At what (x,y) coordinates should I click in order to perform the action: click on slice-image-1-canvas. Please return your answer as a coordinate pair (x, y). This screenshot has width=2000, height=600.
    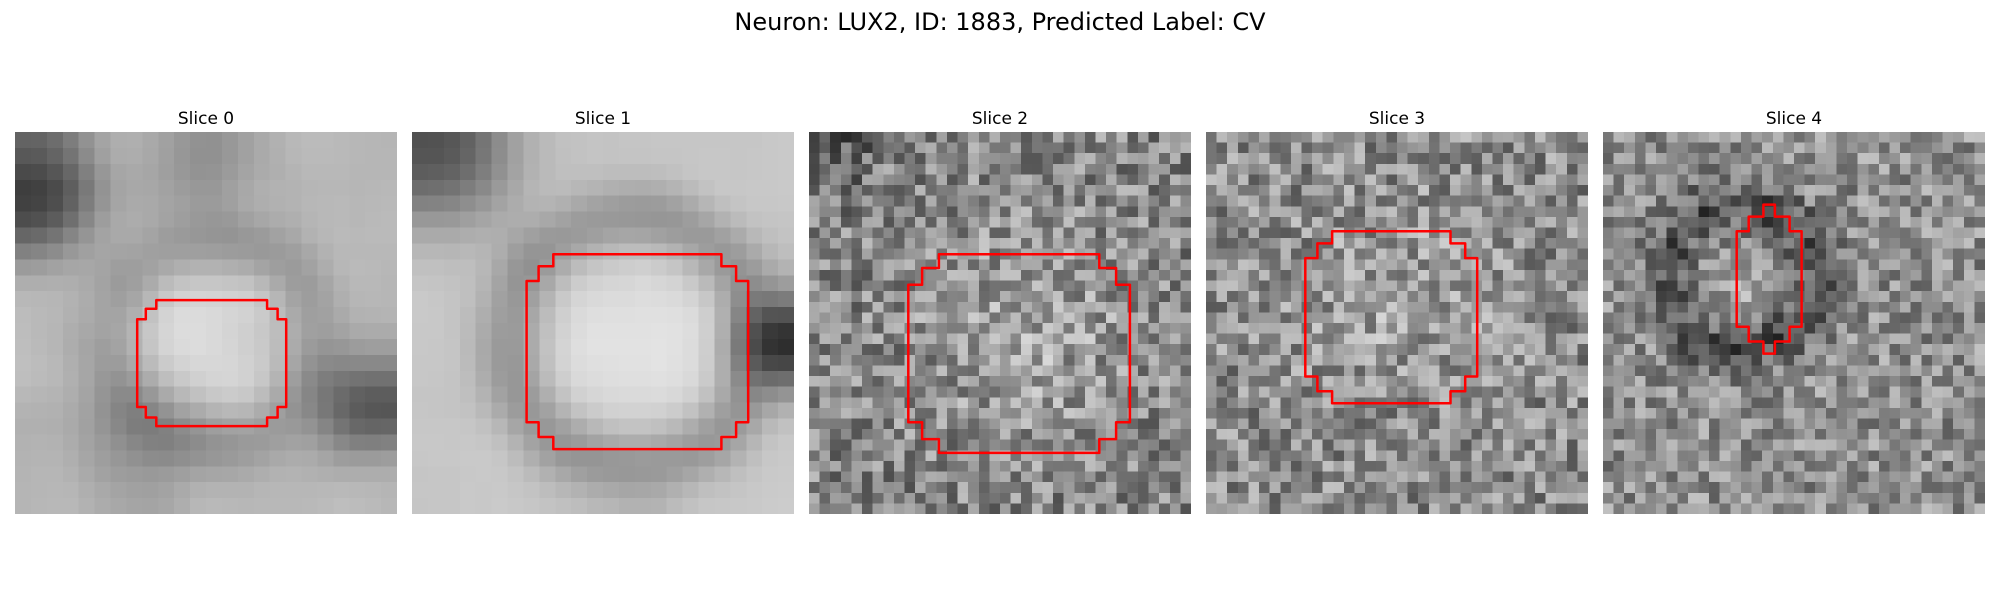
    Looking at the image, I should click on (603, 323).